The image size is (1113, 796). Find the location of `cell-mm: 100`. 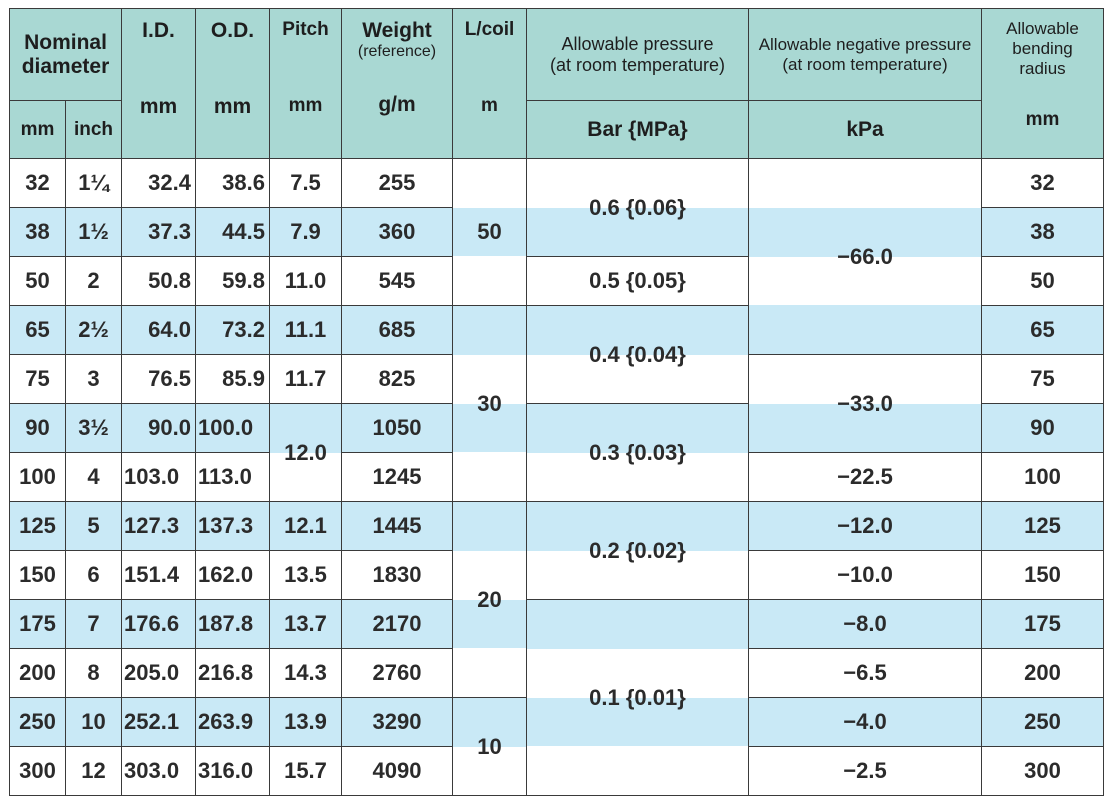

cell-mm: 100 is located at coordinates (37, 477).